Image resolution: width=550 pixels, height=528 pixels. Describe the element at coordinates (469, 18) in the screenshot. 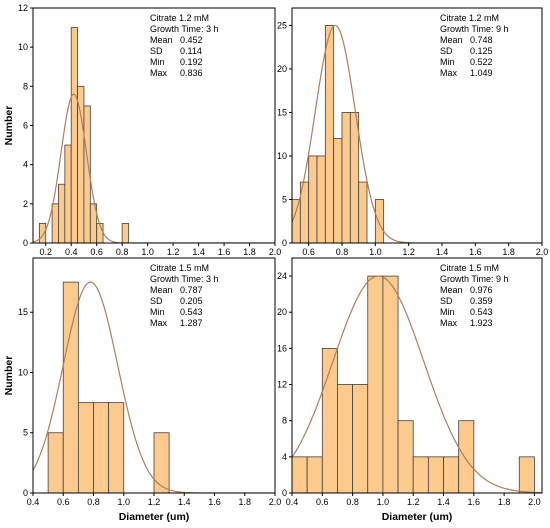

I see `annotation-line: Citrate 1.2 mM` at that location.